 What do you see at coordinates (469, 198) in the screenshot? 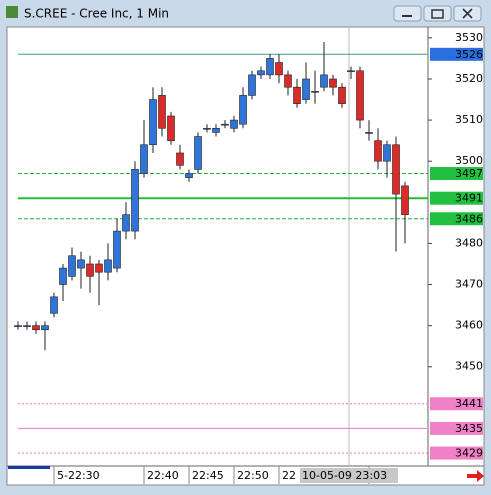
I see `level-label: 3491` at bounding box center [469, 198].